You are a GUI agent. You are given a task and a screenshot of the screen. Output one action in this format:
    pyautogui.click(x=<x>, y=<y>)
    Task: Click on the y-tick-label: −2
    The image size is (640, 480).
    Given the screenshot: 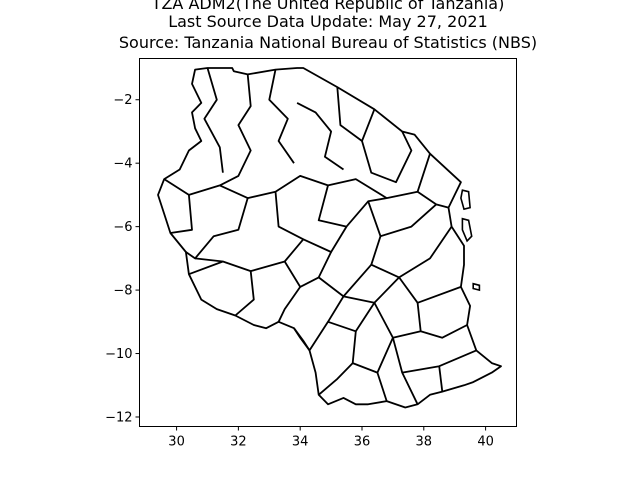 What is the action you would take?
    pyautogui.click(x=122, y=100)
    